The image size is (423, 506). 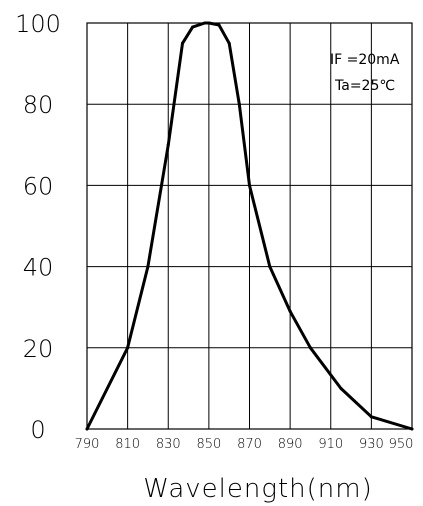 I want to click on x-axis-ticks: 790 810 830 850 870 890 910 930 950, so click(x=244, y=444).